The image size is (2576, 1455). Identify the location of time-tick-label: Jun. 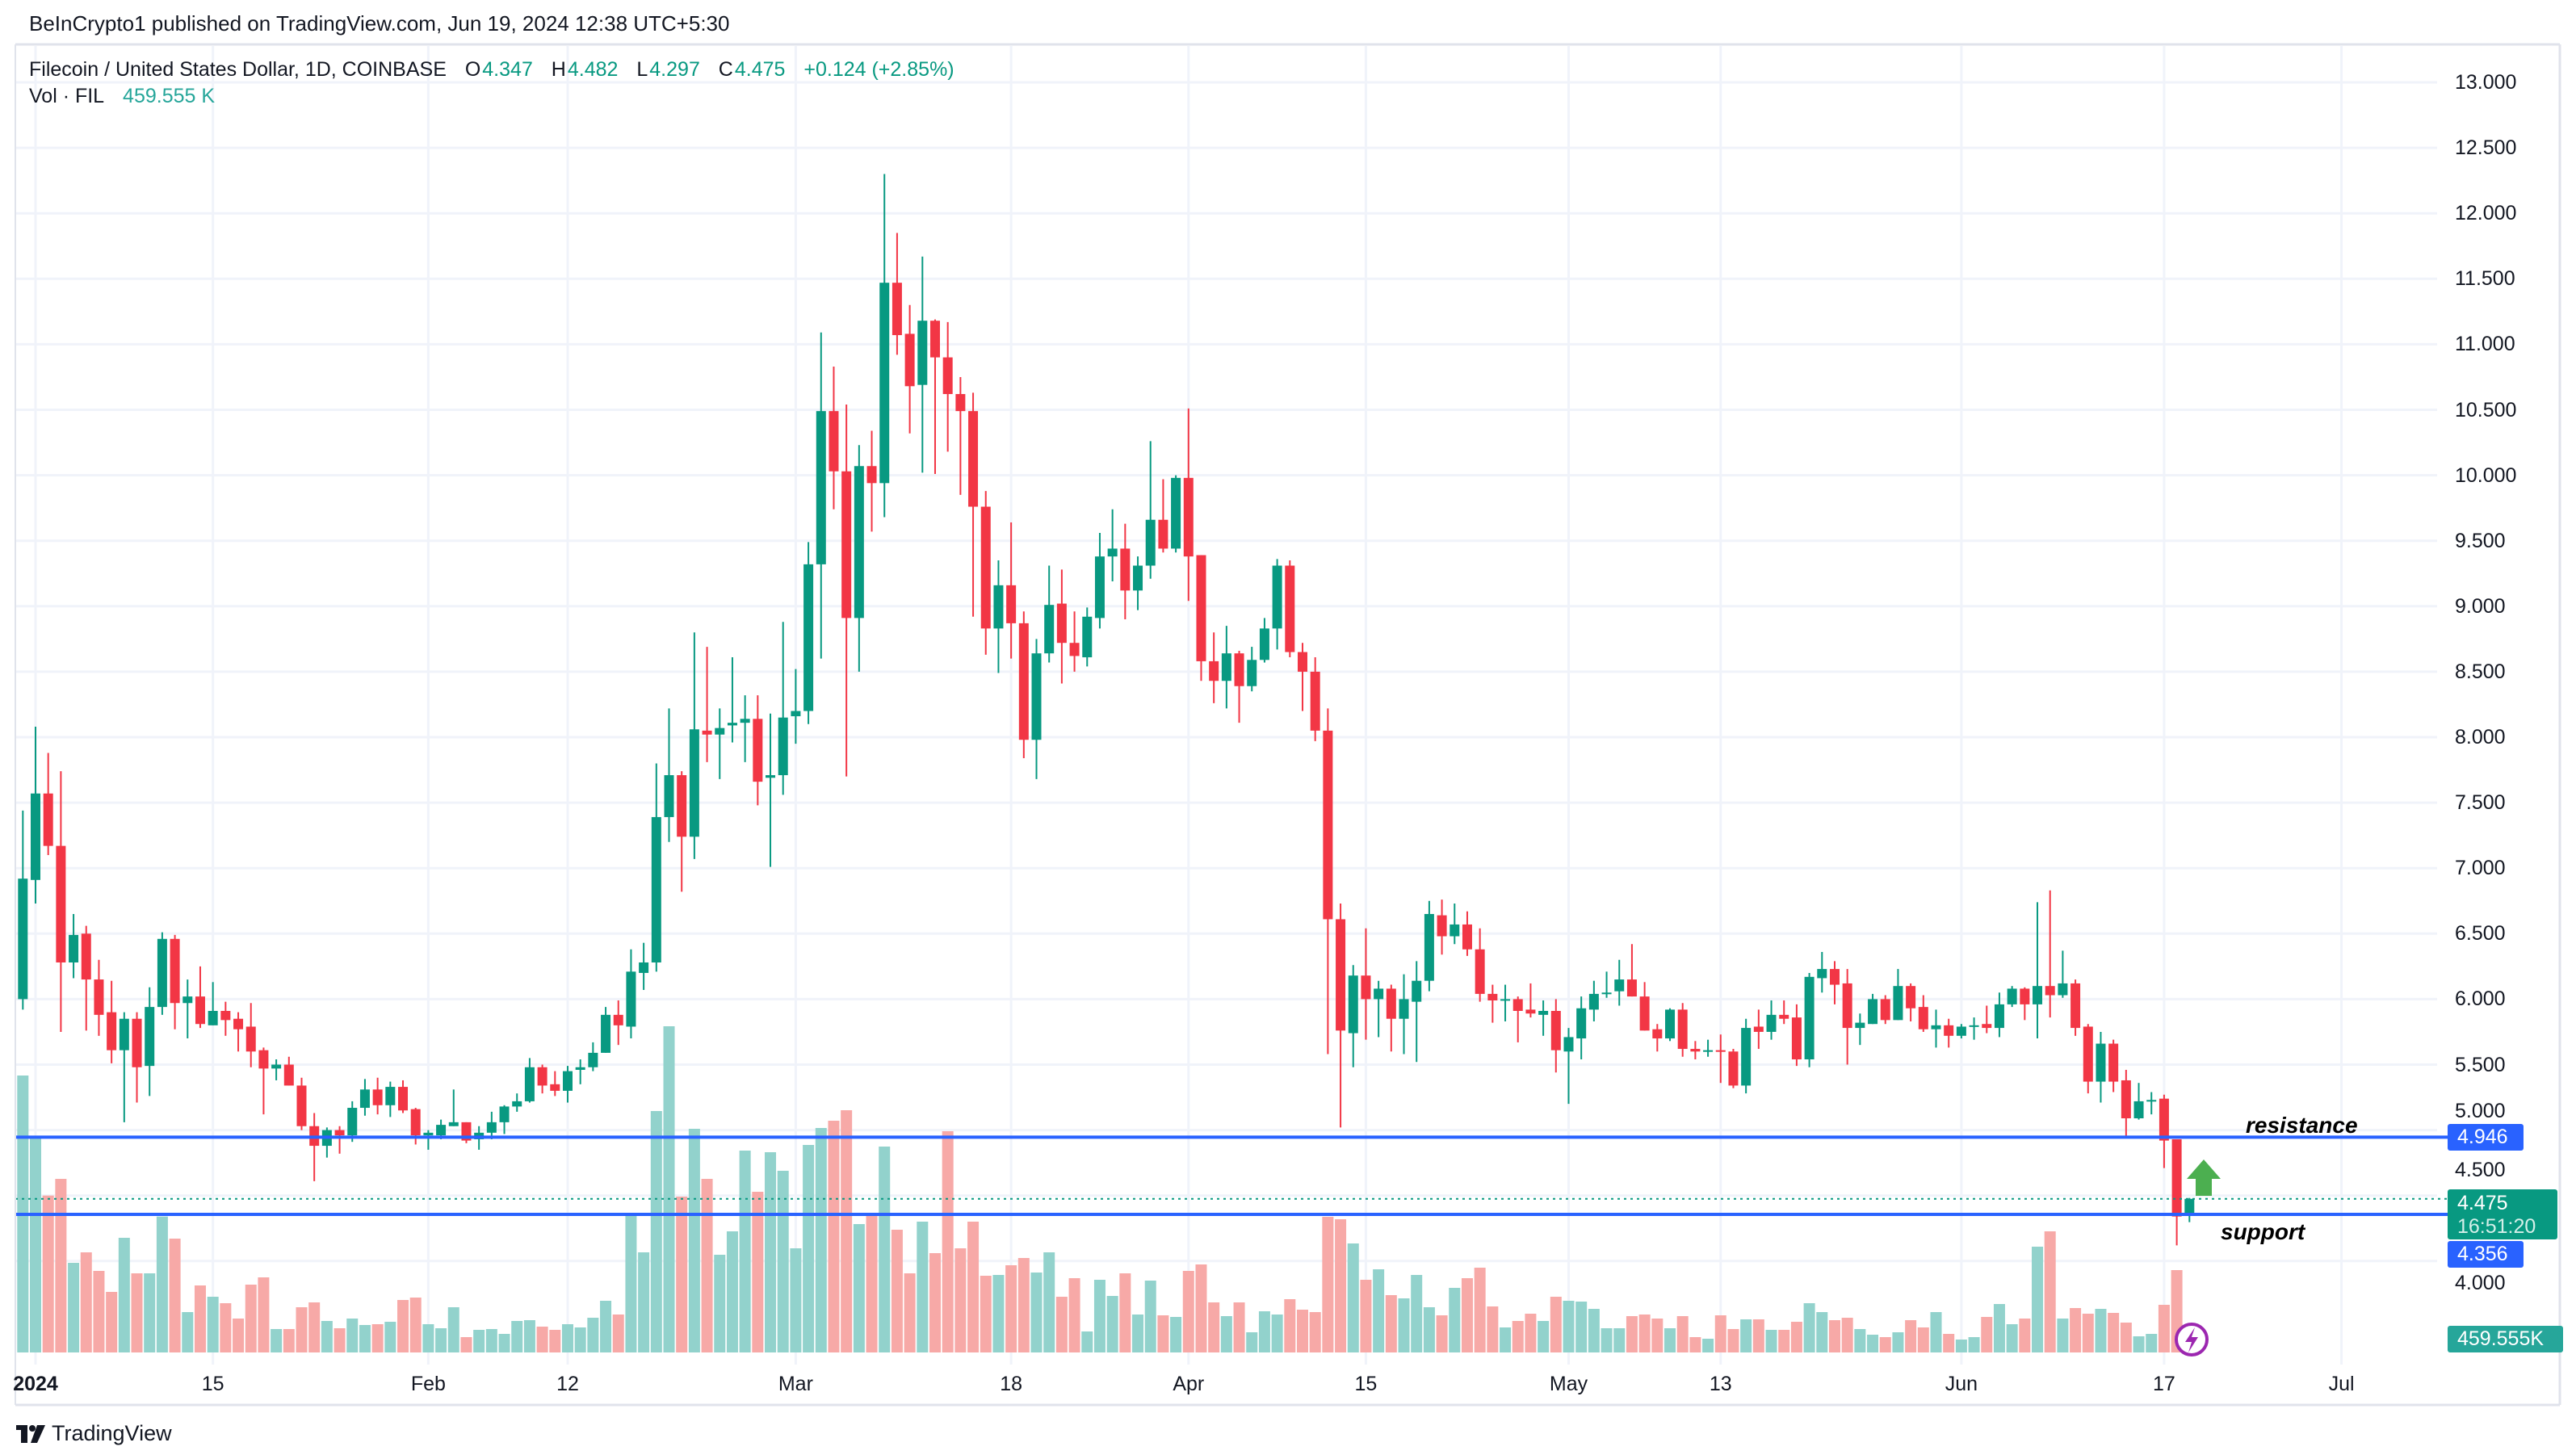
(1961, 1384).